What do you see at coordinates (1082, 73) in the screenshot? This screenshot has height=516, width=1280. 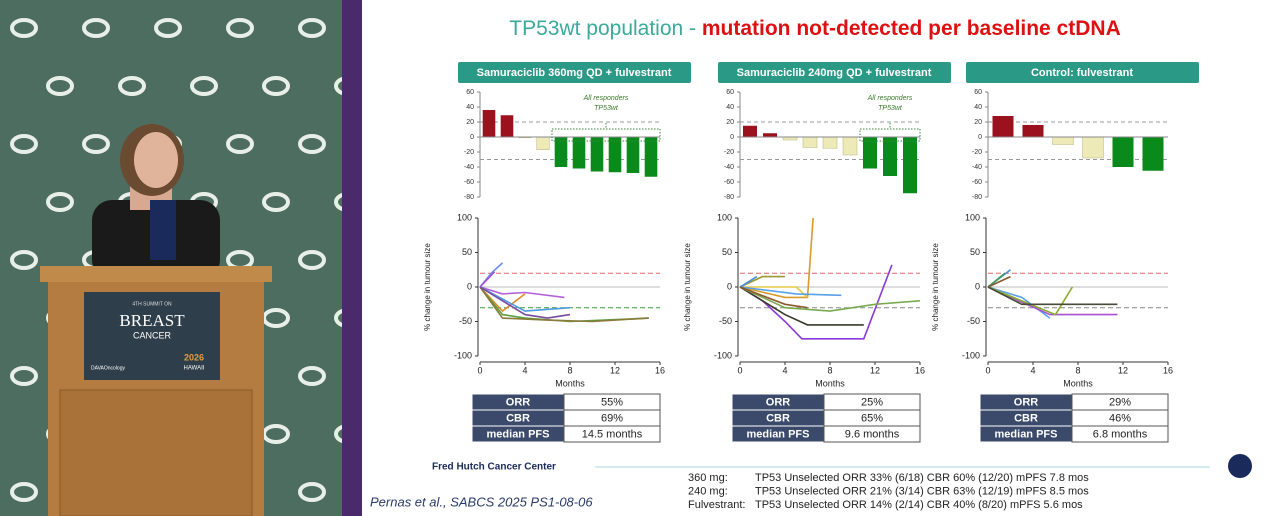 I see `panel-header: Control: fulvestrant` at bounding box center [1082, 73].